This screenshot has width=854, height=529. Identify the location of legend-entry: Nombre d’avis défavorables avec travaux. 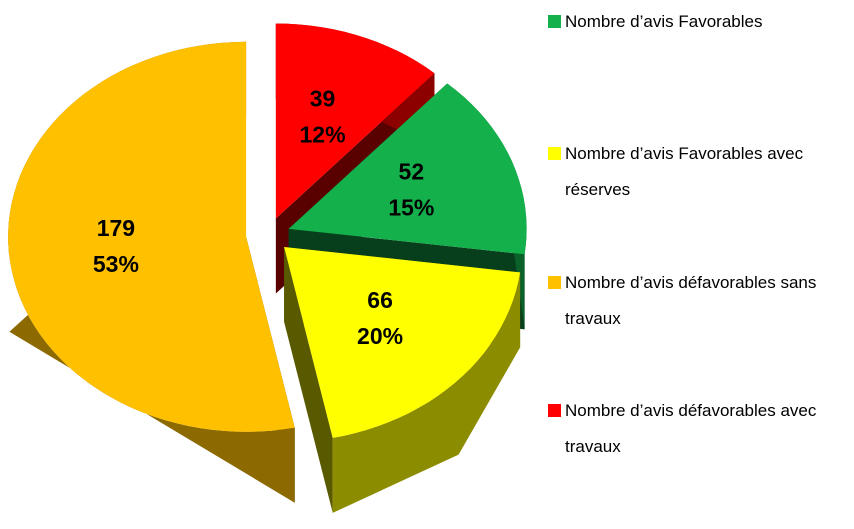
(698, 429).